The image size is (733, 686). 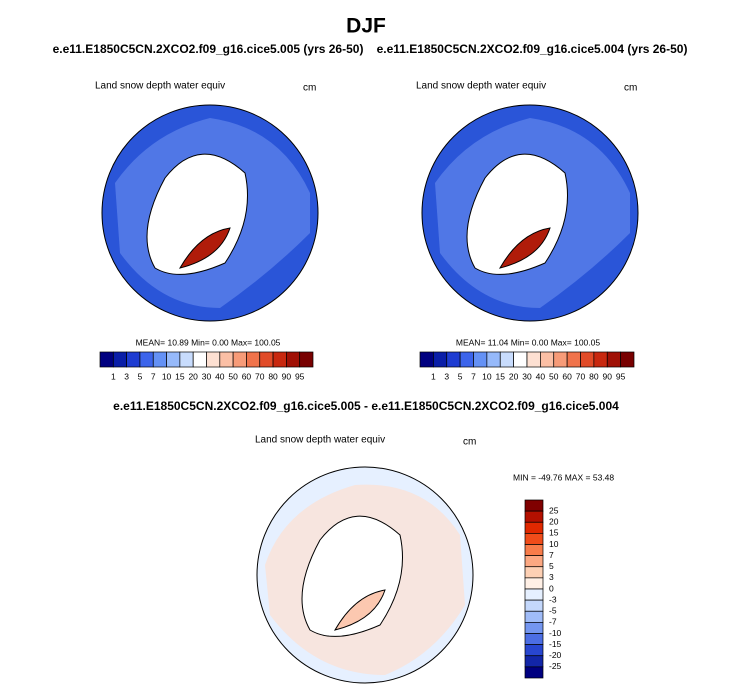 What do you see at coordinates (553, 622) in the screenshot?
I see `colorbar-label: -7` at bounding box center [553, 622].